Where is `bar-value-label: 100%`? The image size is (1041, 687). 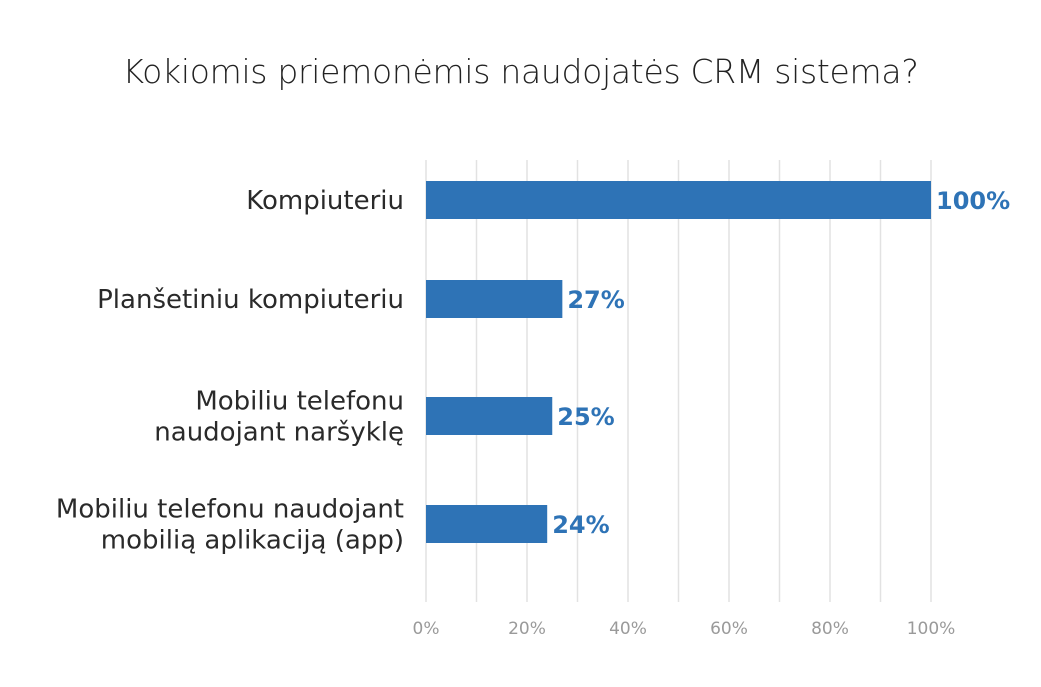 bar-value-label: 100% is located at coordinates (973, 201).